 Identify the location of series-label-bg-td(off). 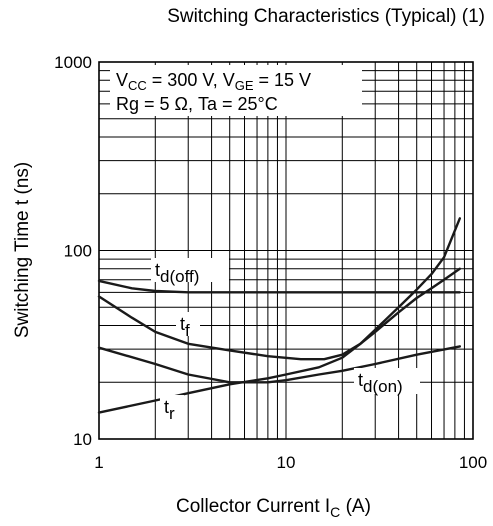
(190, 270).